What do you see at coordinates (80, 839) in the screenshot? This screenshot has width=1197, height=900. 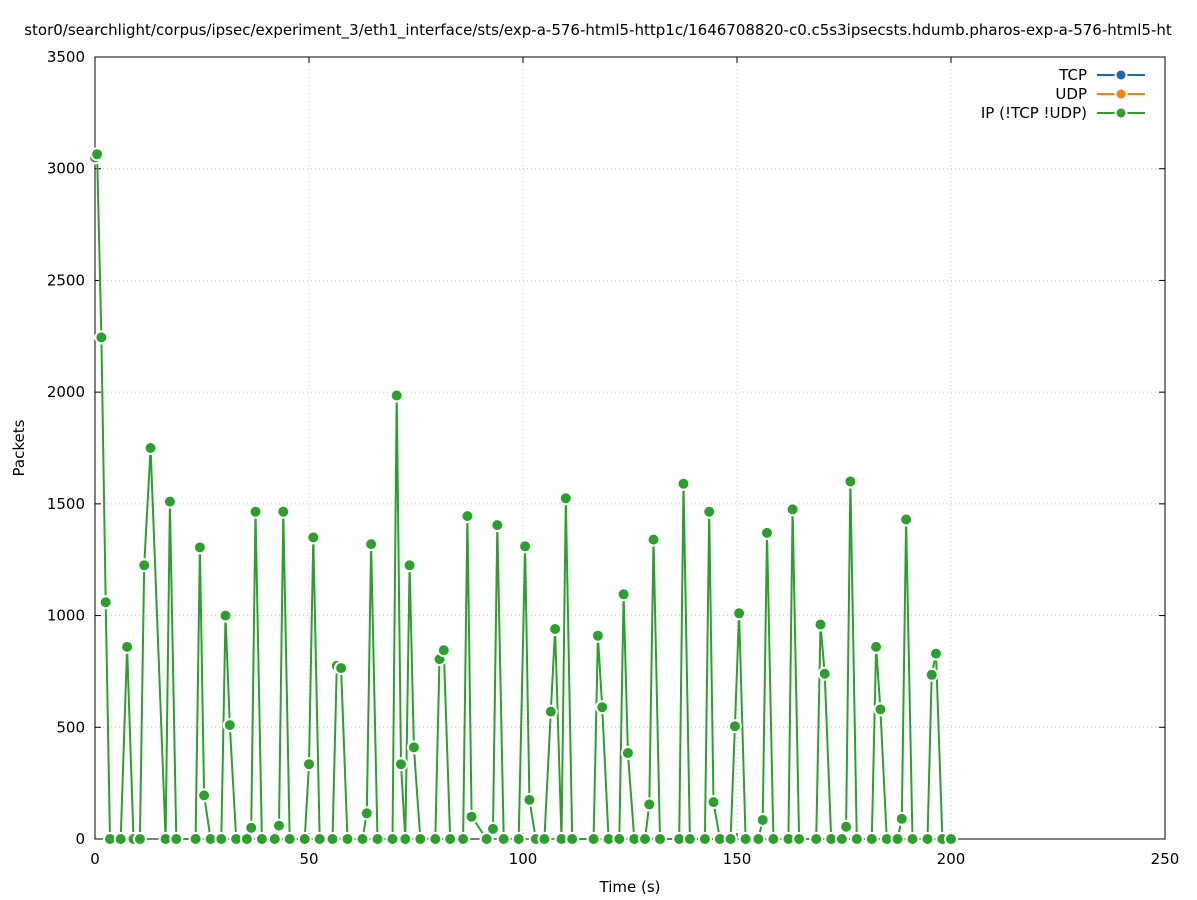 I see `y-tick-label: 0` at bounding box center [80, 839].